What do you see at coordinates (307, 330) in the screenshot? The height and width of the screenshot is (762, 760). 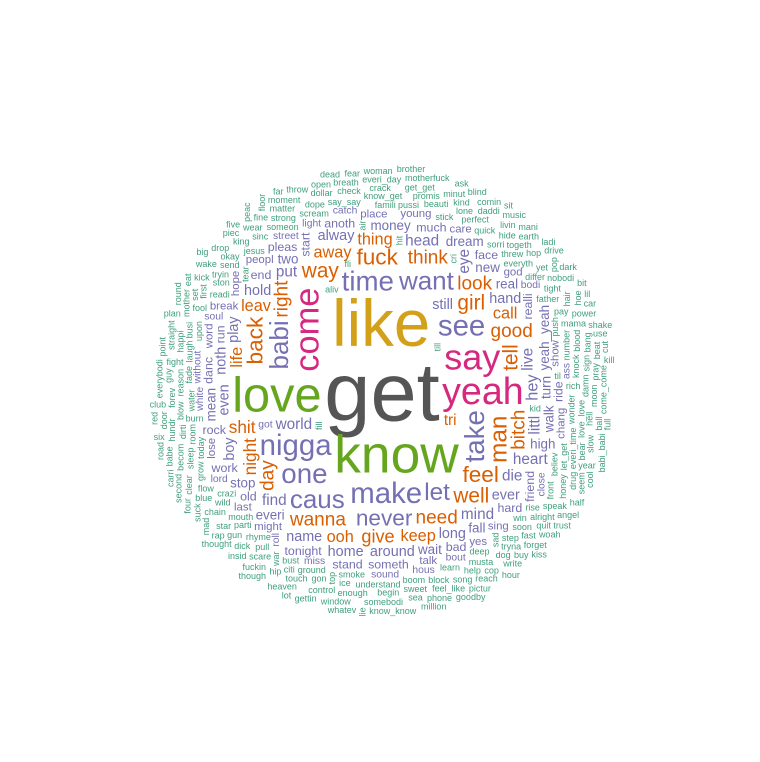 I see `word-come: come` at bounding box center [307, 330].